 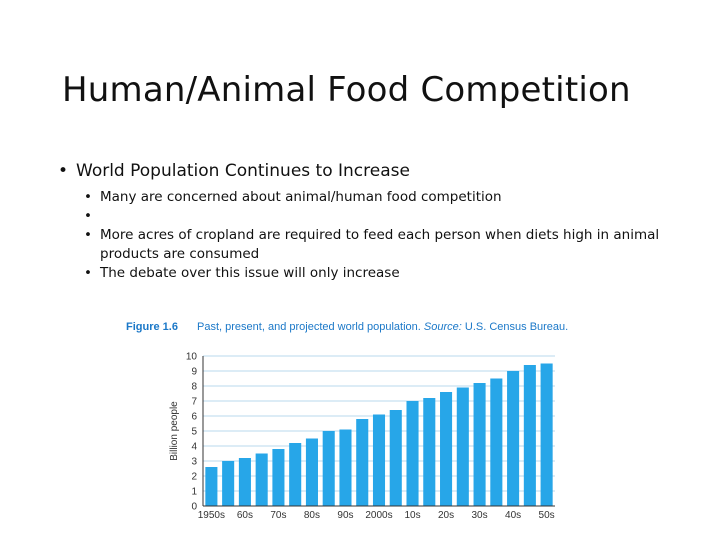 I want to click on y-tick-label: 3, so click(x=194, y=462).